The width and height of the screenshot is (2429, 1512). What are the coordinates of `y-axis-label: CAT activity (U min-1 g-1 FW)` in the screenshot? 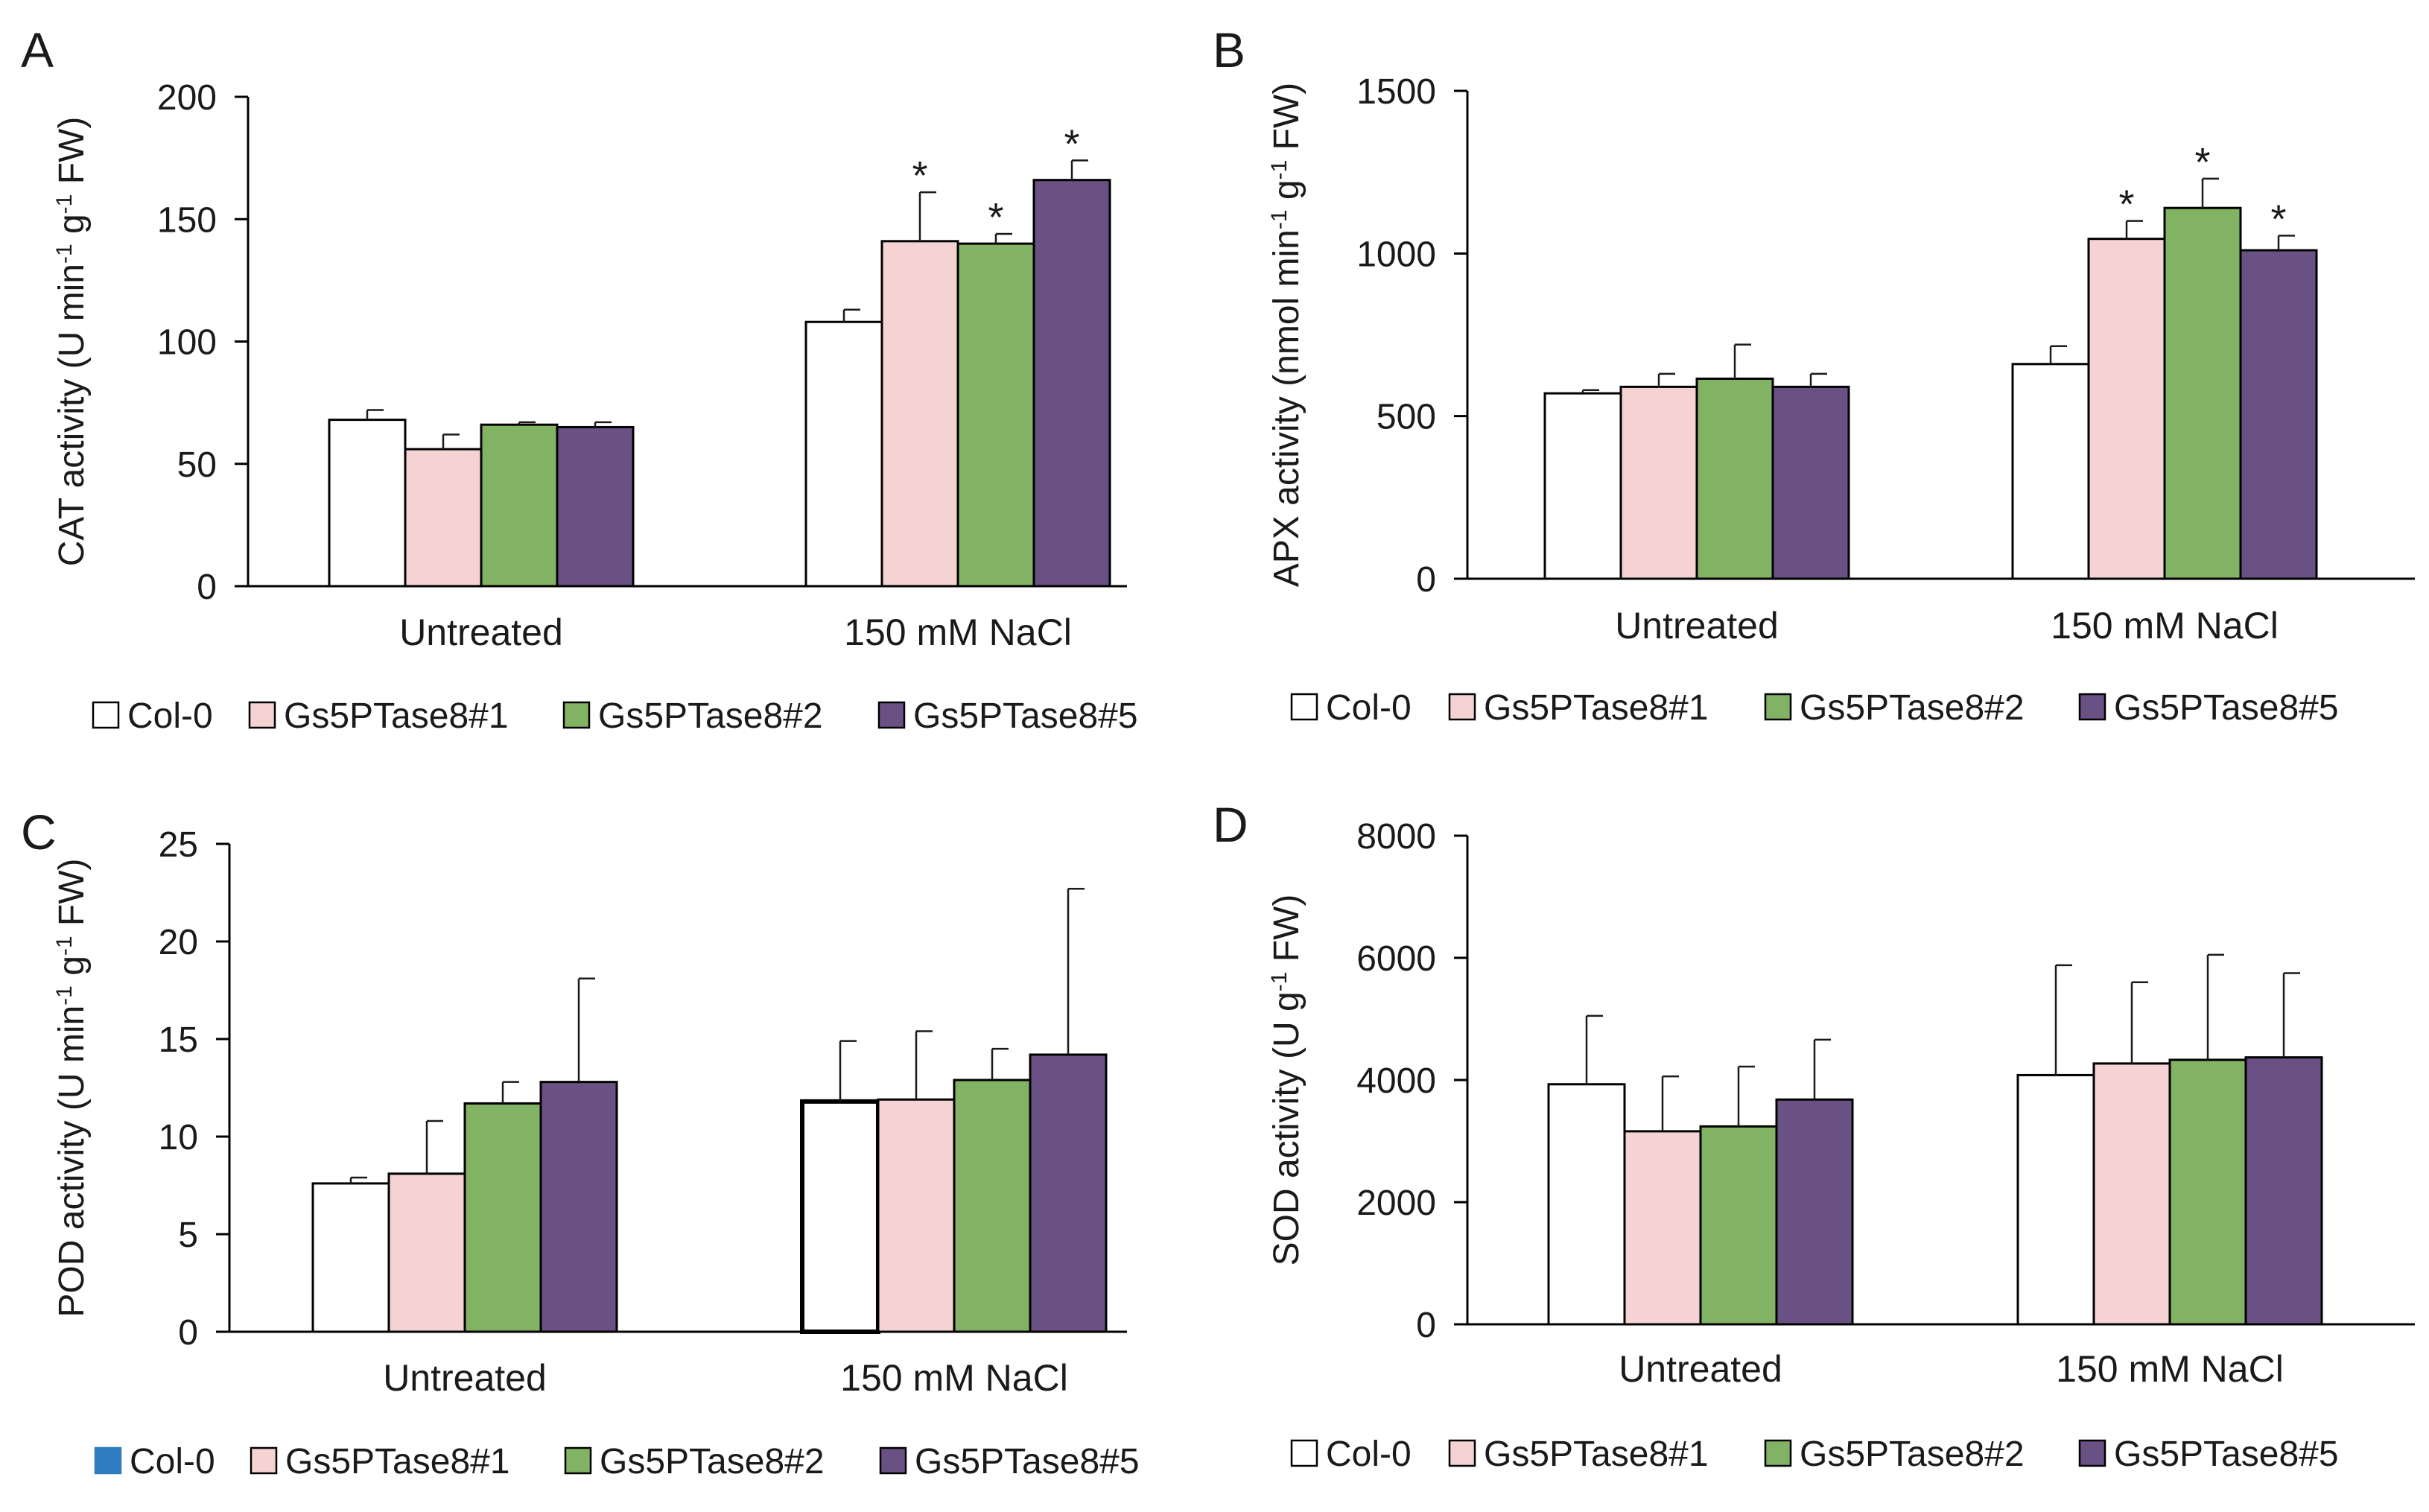 It's located at (72, 342).